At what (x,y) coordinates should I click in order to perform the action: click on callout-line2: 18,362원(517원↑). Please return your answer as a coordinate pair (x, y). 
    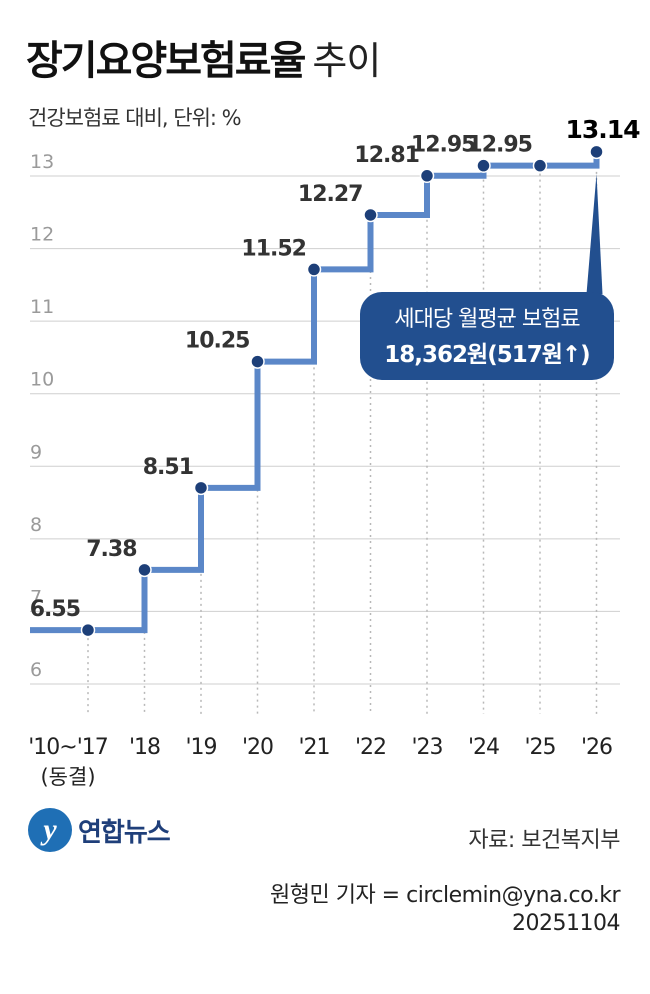
    Looking at the image, I should click on (486, 355).